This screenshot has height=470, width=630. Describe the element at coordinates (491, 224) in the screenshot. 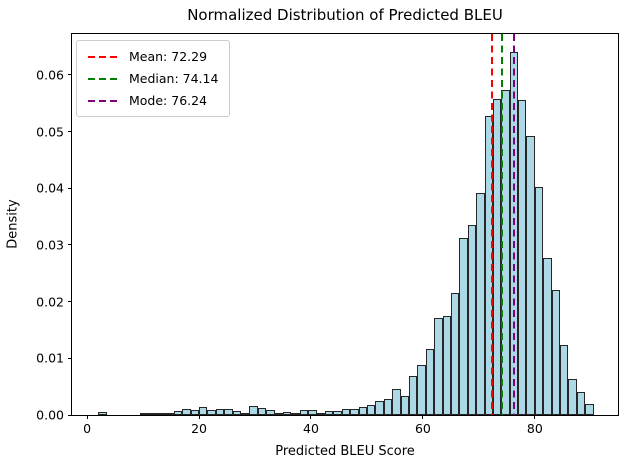

I see `mean-line` at that location.